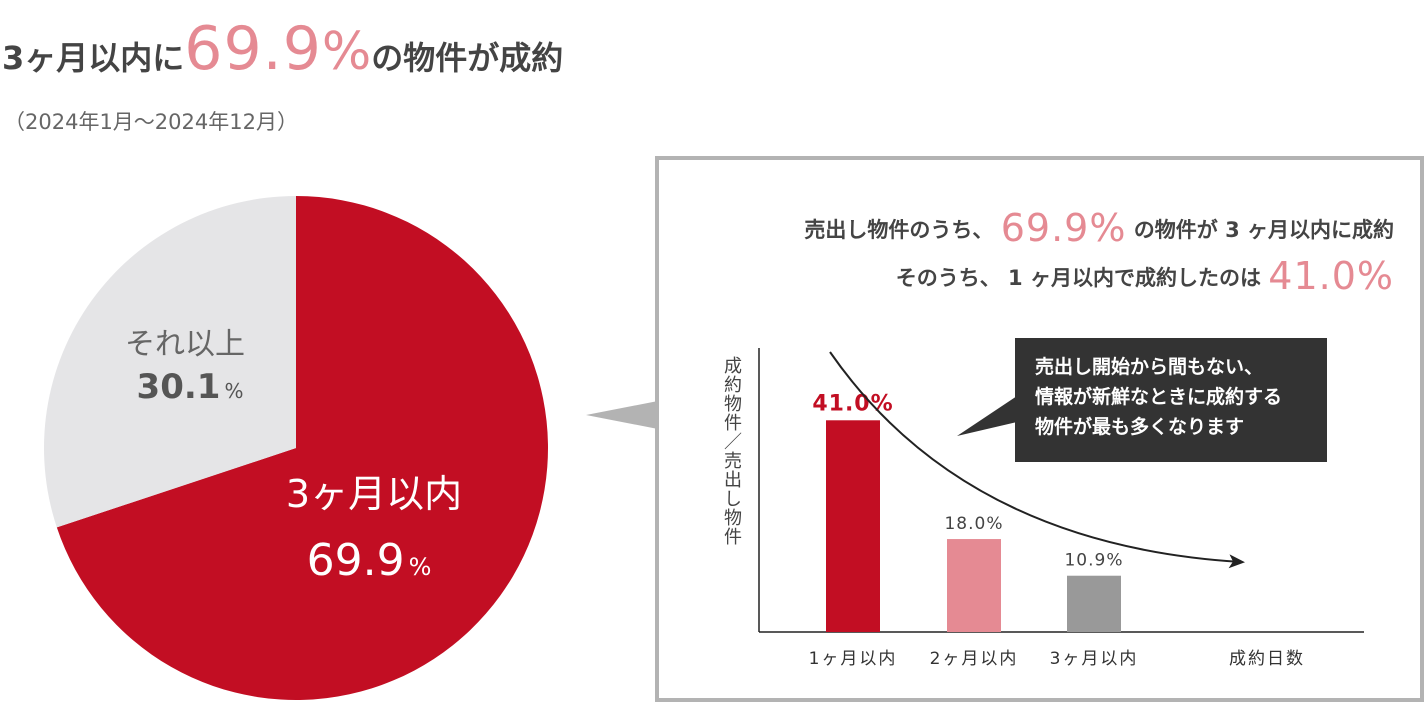  I want to click on pie-value-within-num: 69.9, so click(356, 560).